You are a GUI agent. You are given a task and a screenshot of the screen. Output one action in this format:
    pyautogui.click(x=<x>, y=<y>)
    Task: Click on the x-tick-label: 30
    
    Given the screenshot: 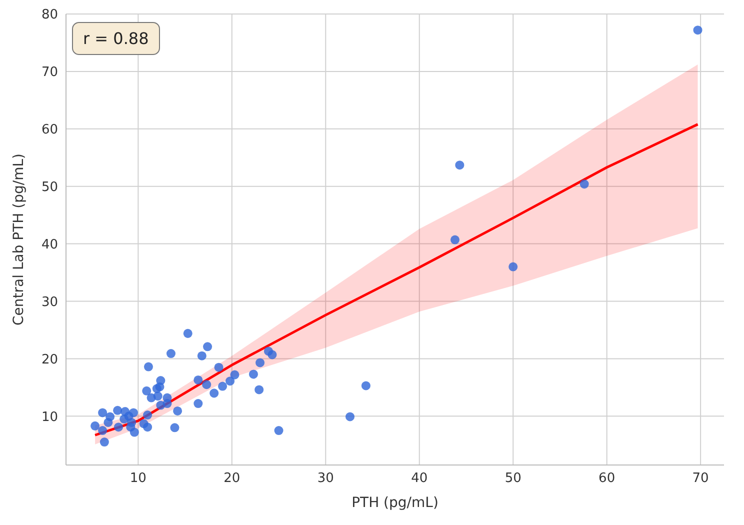 What is the action you would take?
    pyautogui.click(x=325, y=478)
    